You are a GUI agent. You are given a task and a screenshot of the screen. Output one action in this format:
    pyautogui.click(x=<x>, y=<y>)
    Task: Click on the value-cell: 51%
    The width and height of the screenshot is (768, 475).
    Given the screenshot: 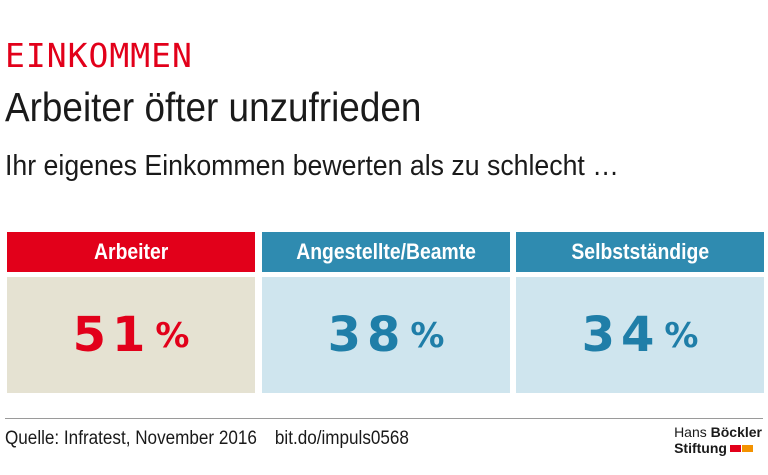 What is the action you would take?
    pyautogui.click(x=131, y=335)
    